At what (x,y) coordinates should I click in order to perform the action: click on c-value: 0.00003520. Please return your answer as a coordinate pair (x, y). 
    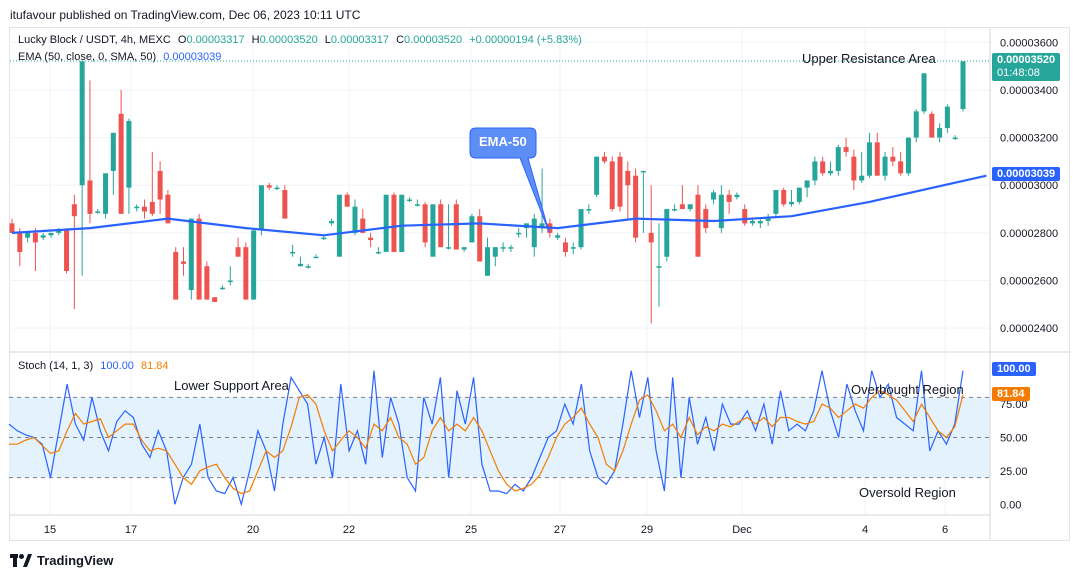
    Looking at the image, I should click on (433, 40).